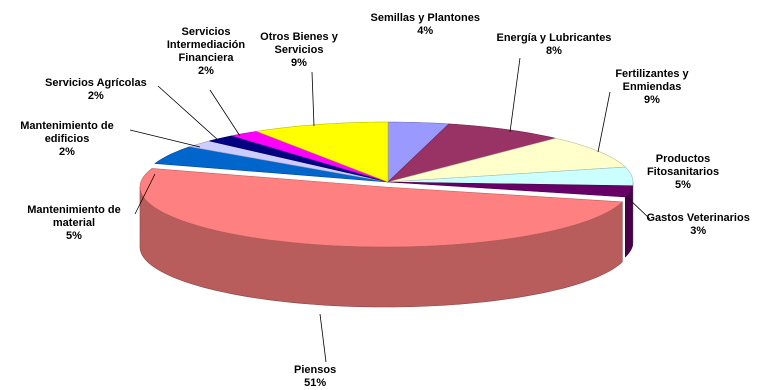 Image resolution: width=781 pixels, height=390 pixels. I want to click on slice-label-value-4: 3%, so click(698, 231).